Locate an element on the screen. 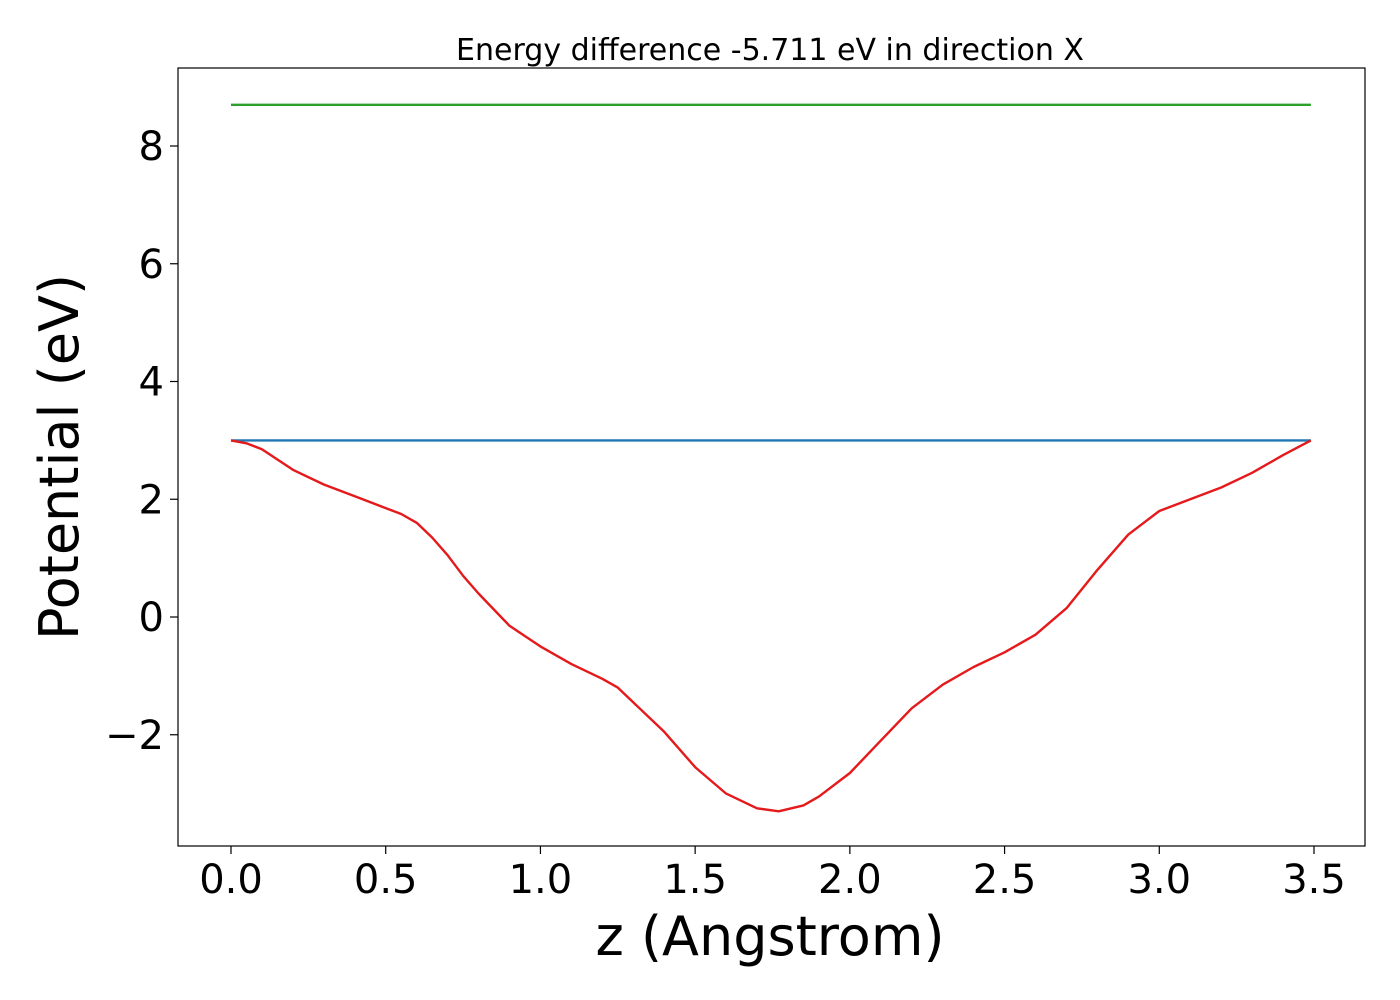 Image resolution: width=1400 pixels, height=1000 pixels. x-tick-label: 0.0 is located at coordinates (231, 880).